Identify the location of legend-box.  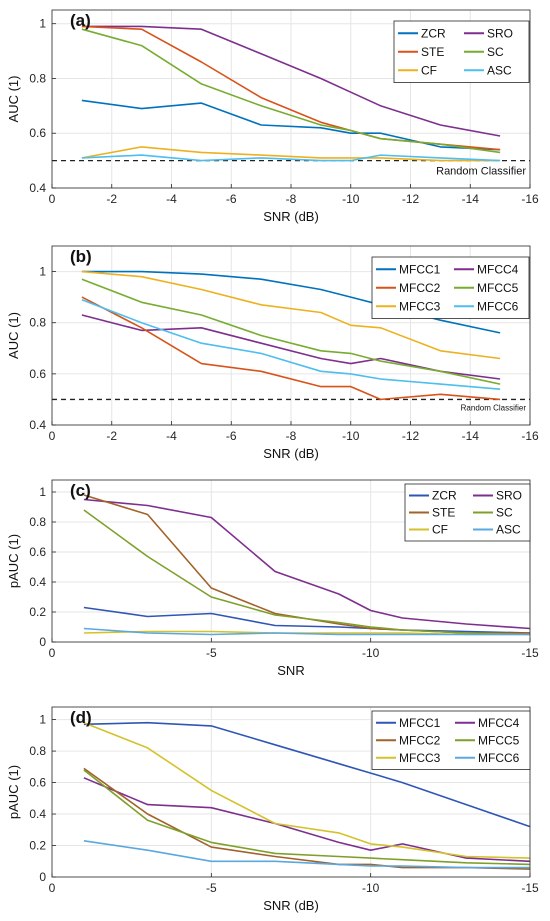
(450, 287).